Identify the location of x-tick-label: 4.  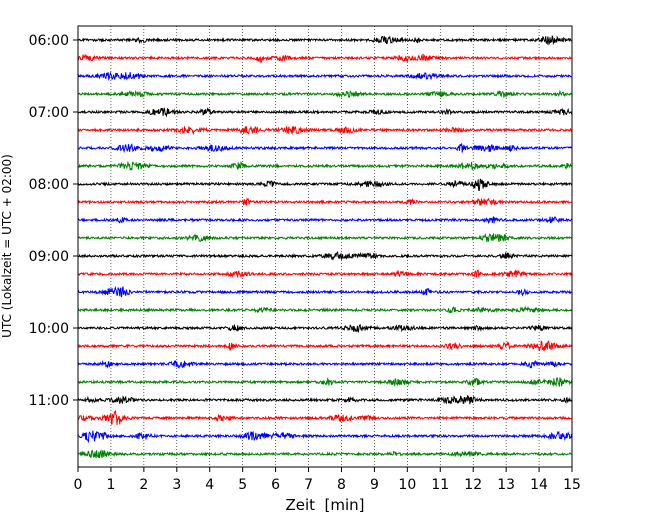
(209, 485).